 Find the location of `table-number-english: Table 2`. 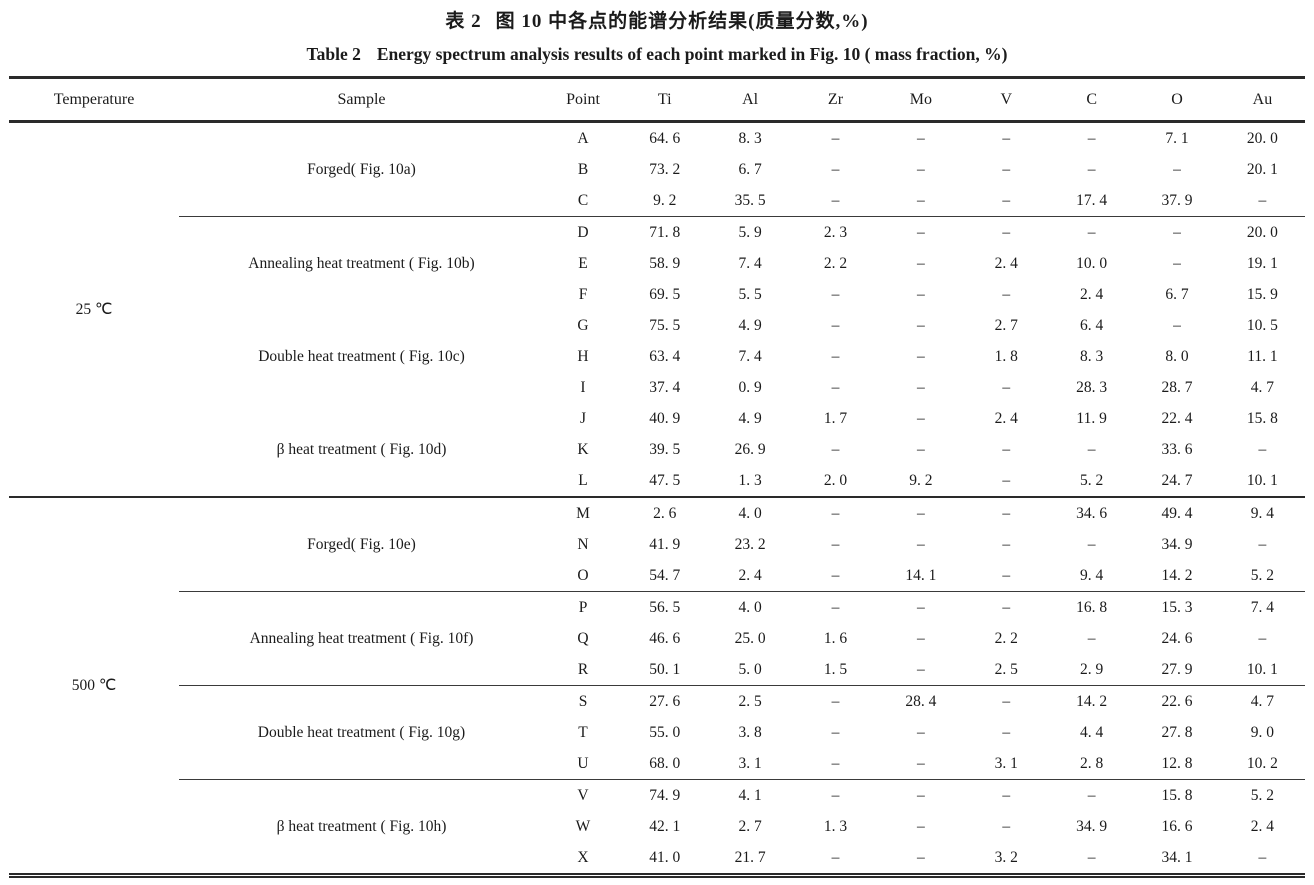

table-number-english: Table 2 is located at coordinates (333, 54).